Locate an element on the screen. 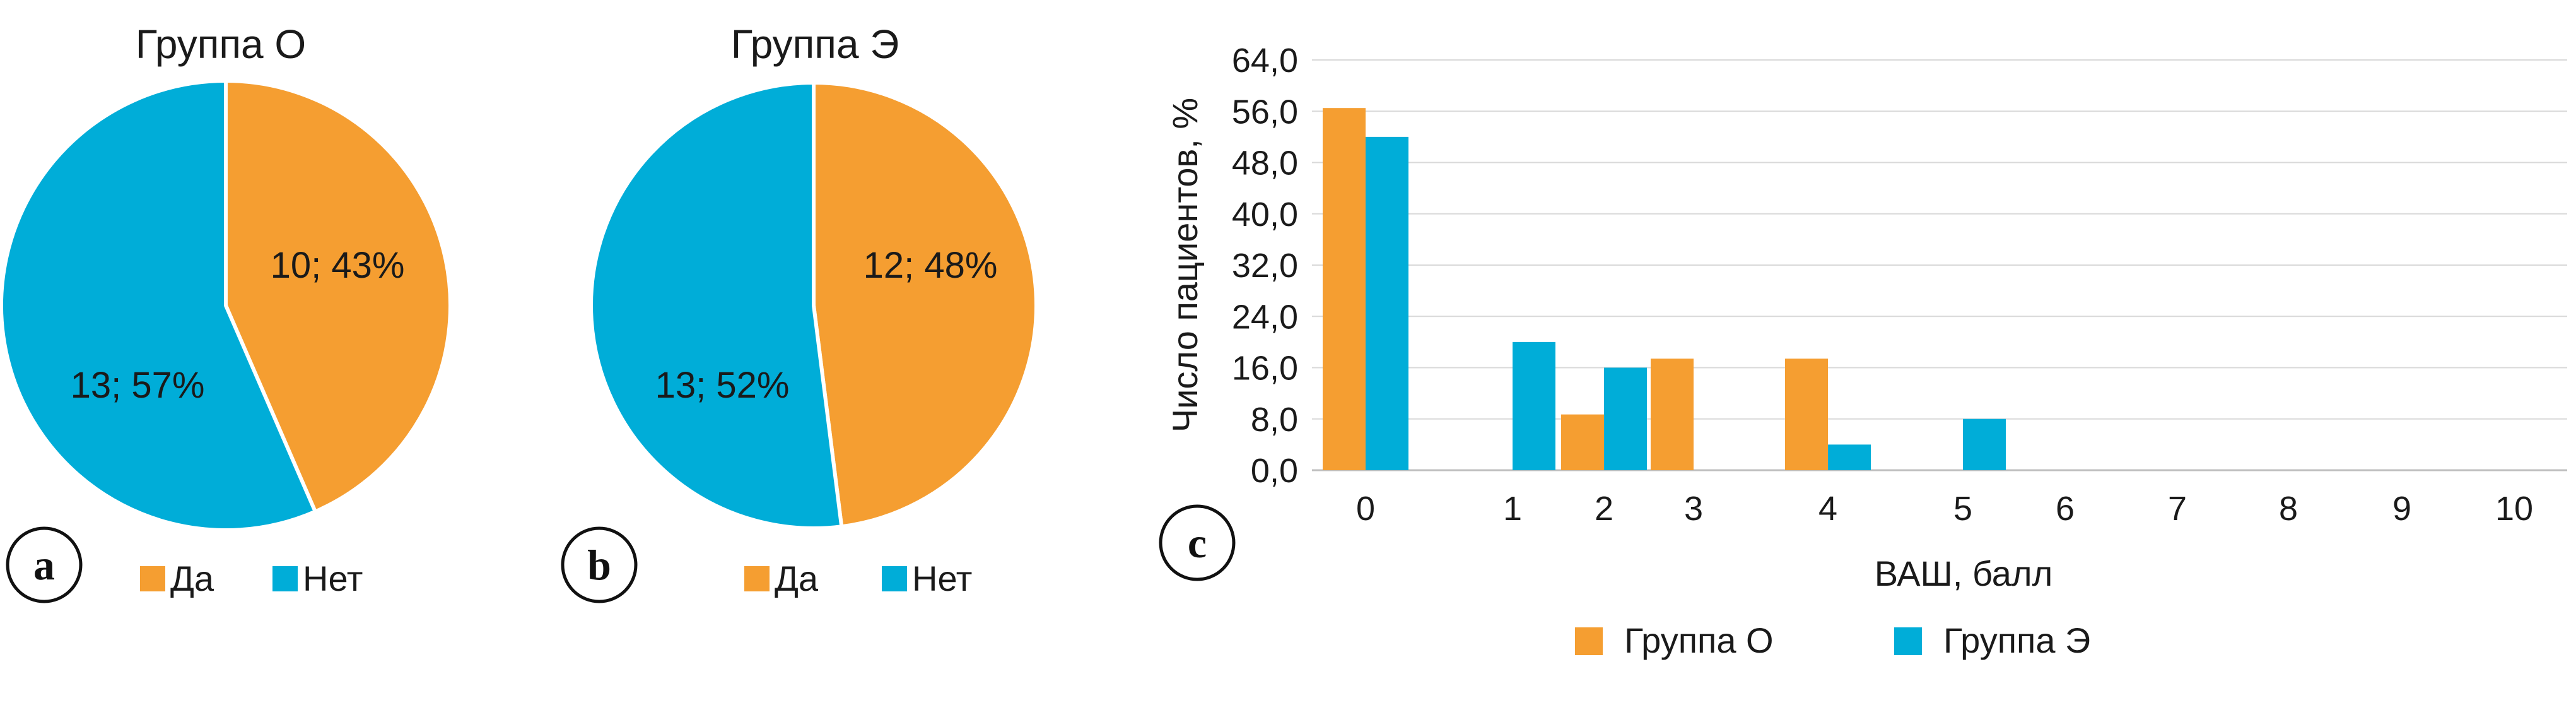 The height and width of the screenshot is (705, 2576). badge-b: b is located at coordinates (599, 564).